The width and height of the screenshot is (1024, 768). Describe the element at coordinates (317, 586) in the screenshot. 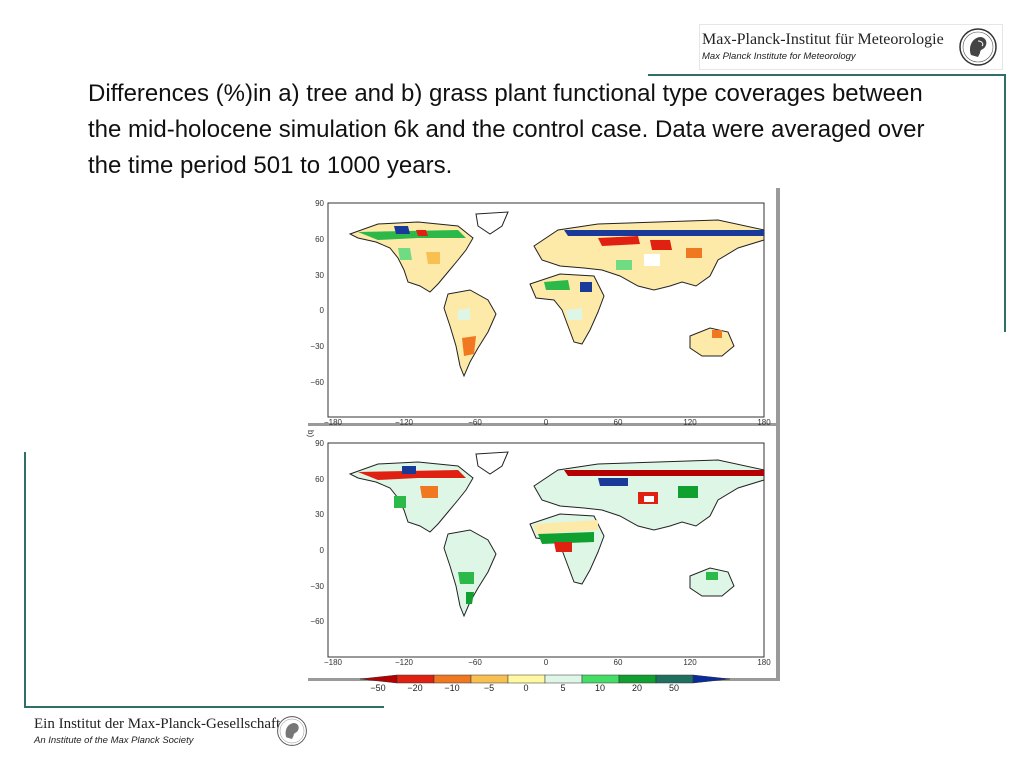

I see `panel-b-ytick: −30` at that location.